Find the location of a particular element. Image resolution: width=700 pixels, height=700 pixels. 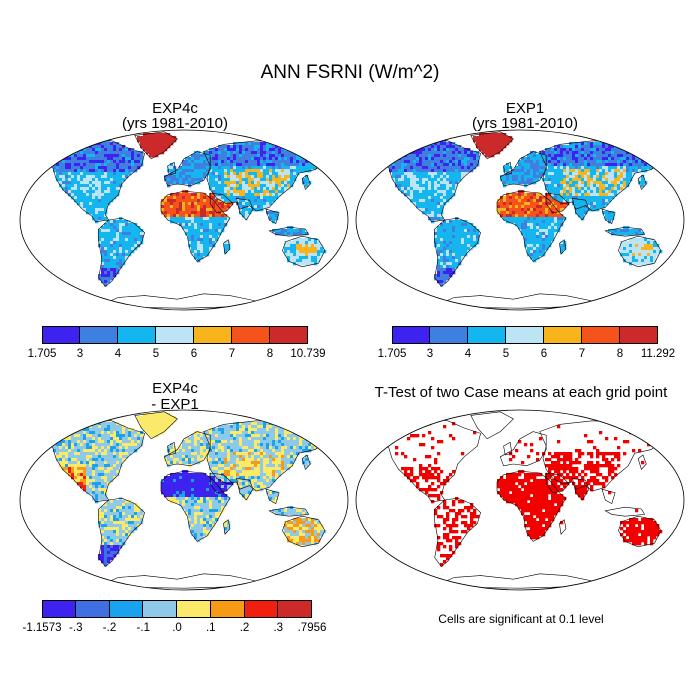

panel-1-subtitle: (yrs 1981-2010) is located at coordinates (175, 123).